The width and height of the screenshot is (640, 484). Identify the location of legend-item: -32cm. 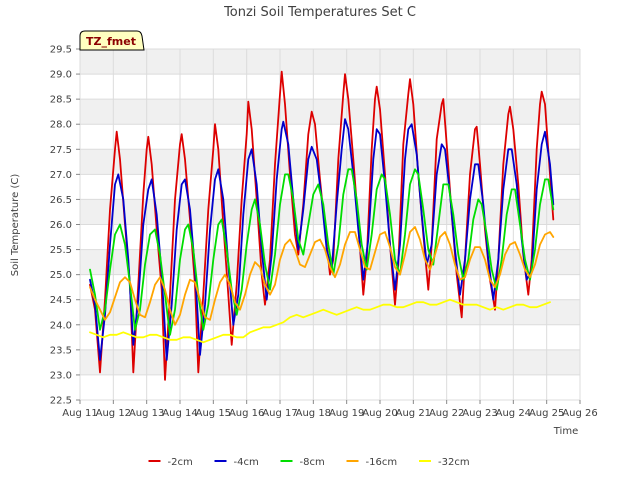
(444, 462).